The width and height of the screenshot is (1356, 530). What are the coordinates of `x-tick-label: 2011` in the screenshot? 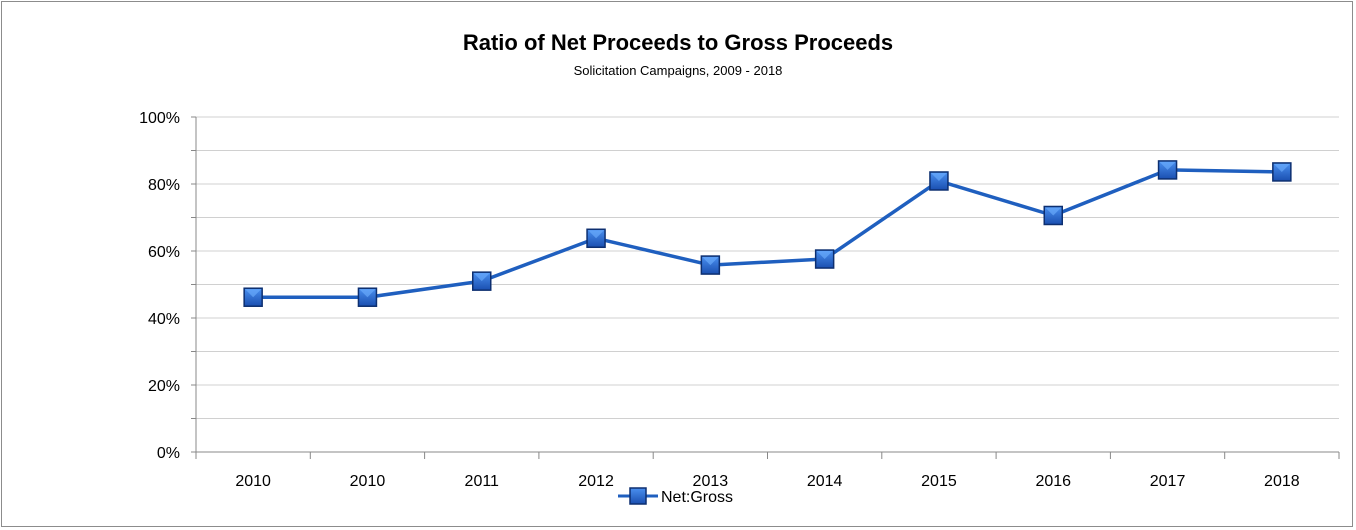 It's located at (482, 481).